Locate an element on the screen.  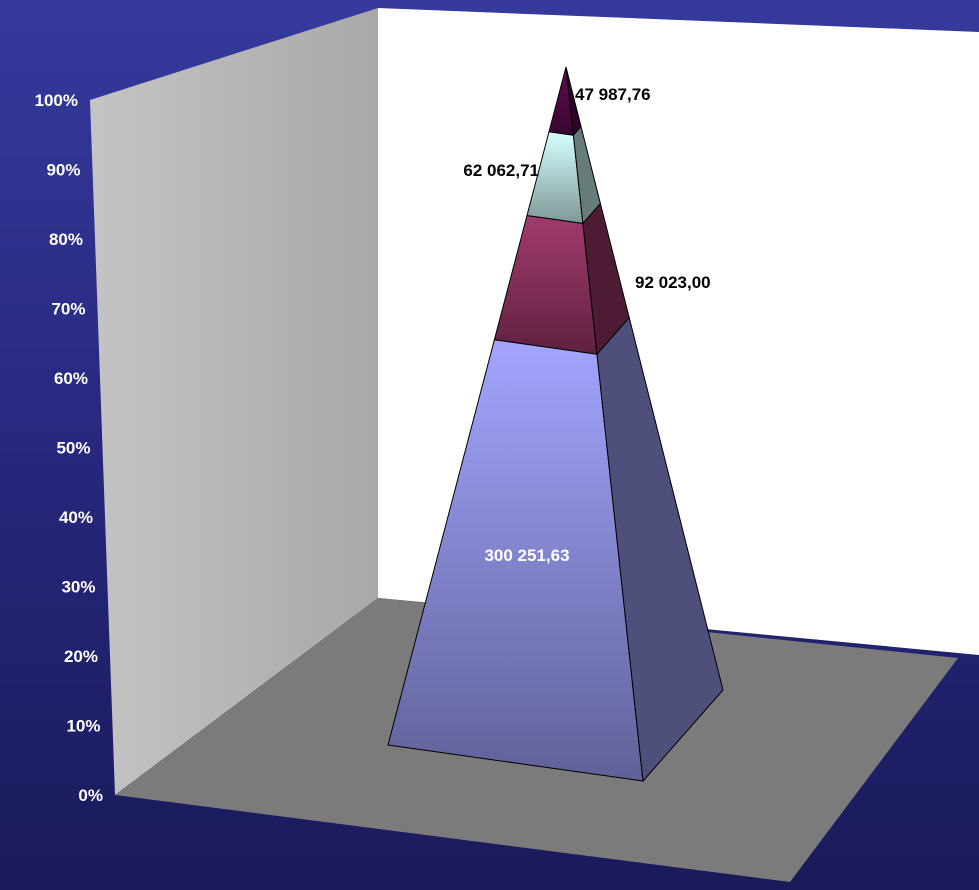
pyramid-segment is located at coordinates (565, 101).